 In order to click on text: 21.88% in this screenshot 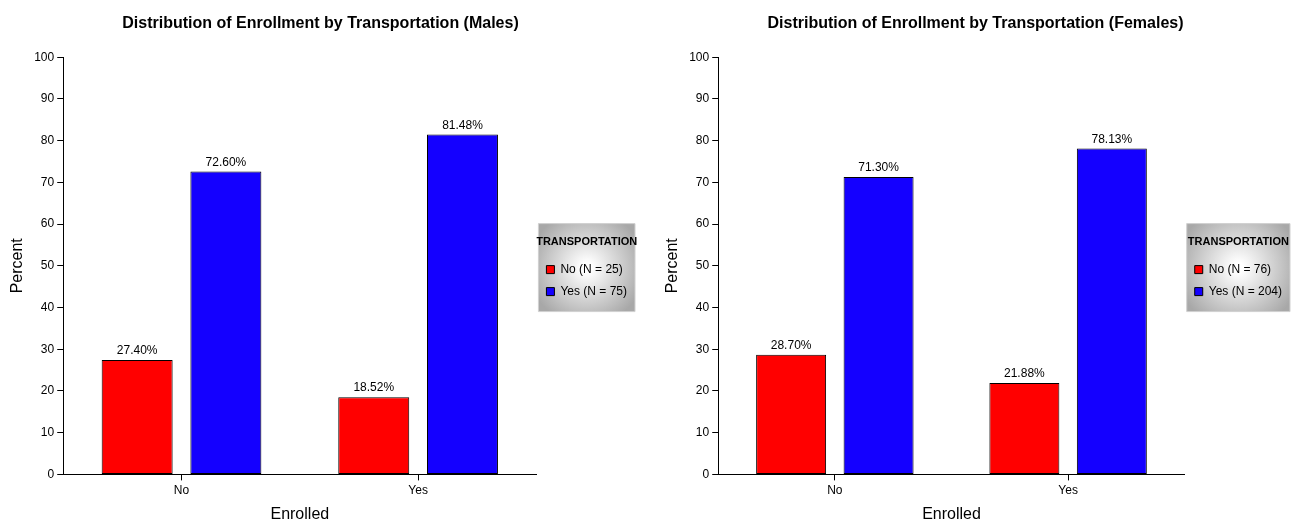, I will do `click(1024, 373)`.